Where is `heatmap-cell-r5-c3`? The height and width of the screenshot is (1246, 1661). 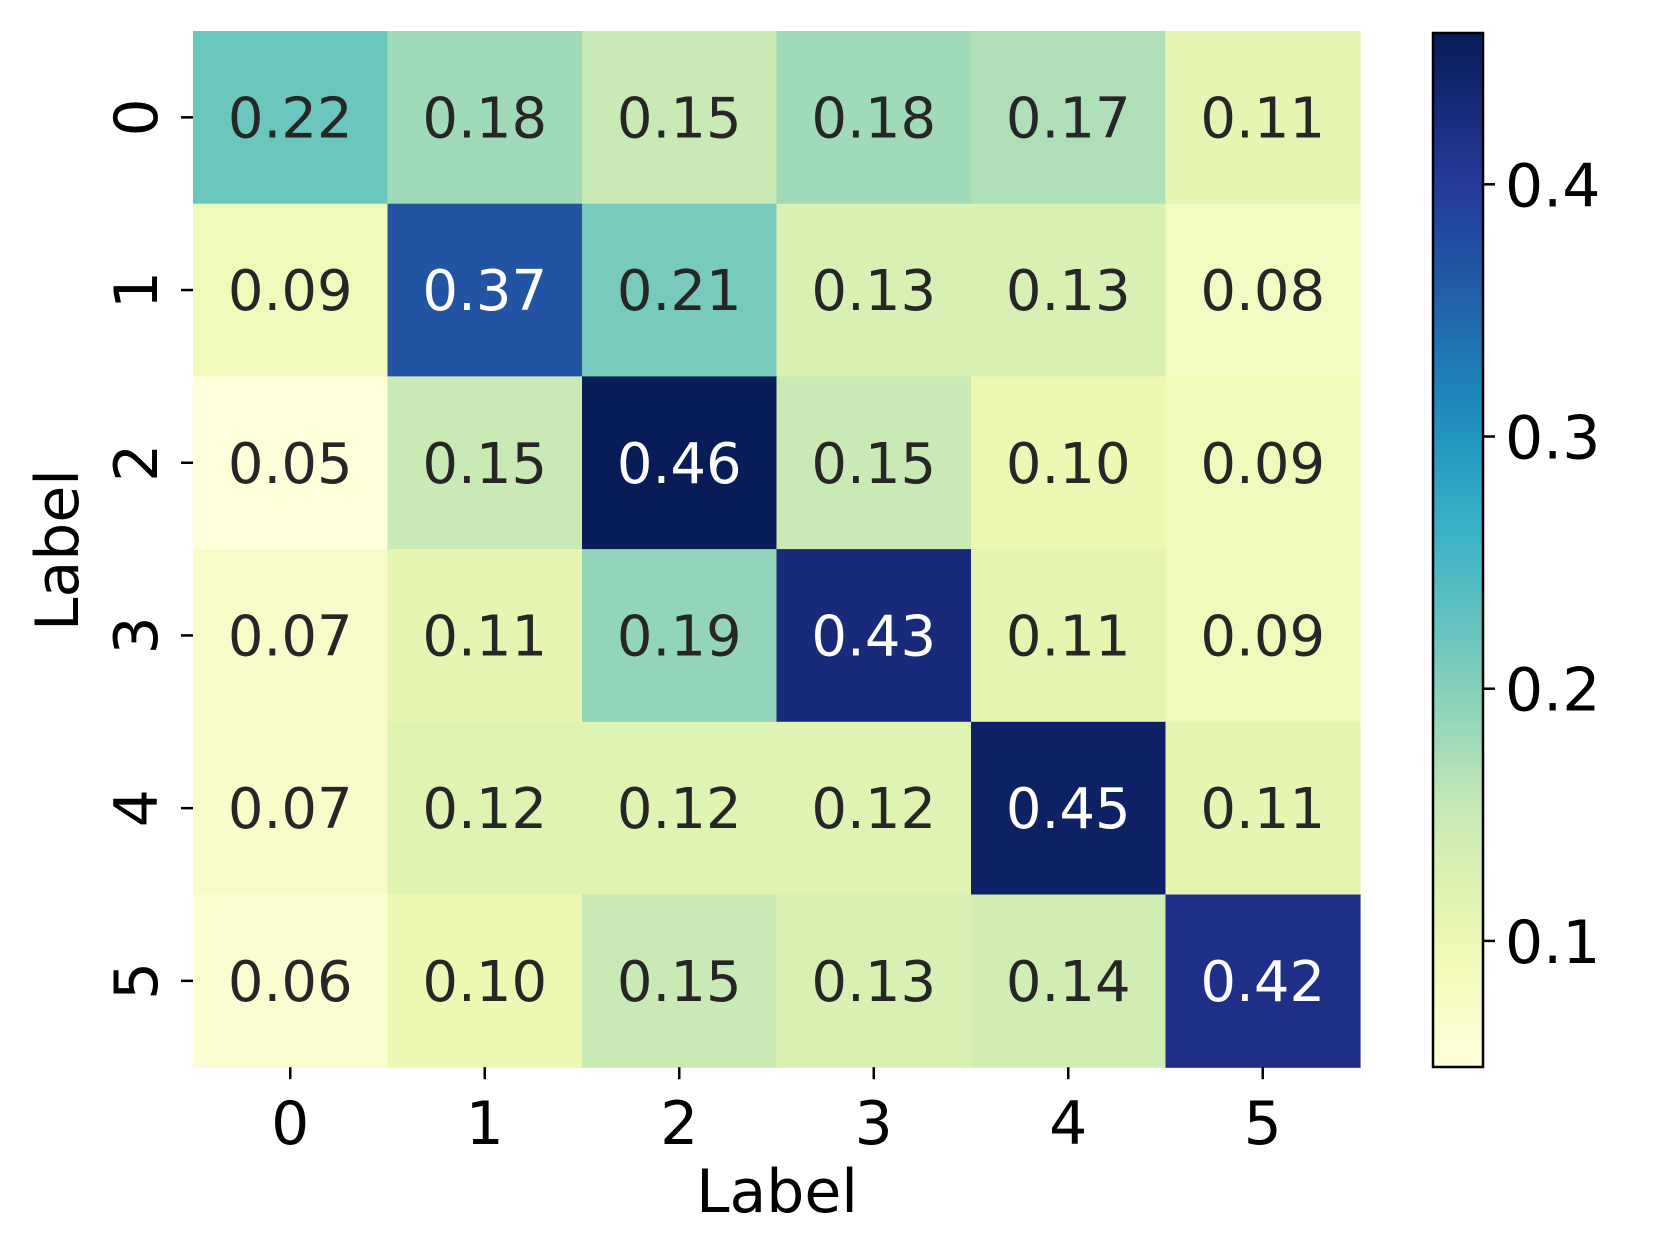
heatmap-cell-r5-c3 is located at coordinates (874, 981).